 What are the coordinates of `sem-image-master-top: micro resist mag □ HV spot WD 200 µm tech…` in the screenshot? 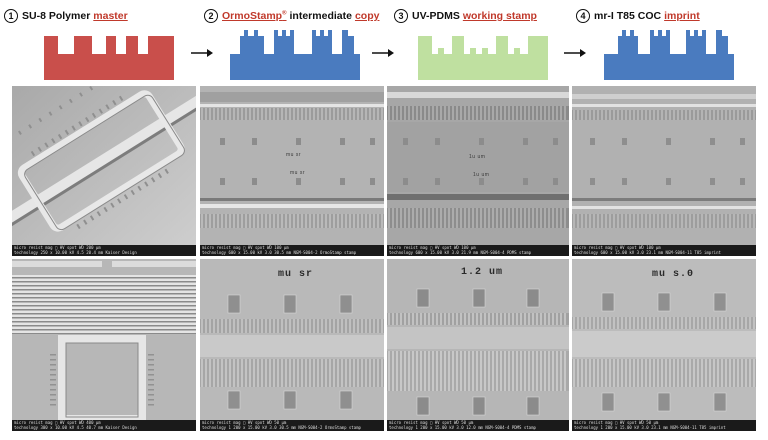 It's located at (104, 171).